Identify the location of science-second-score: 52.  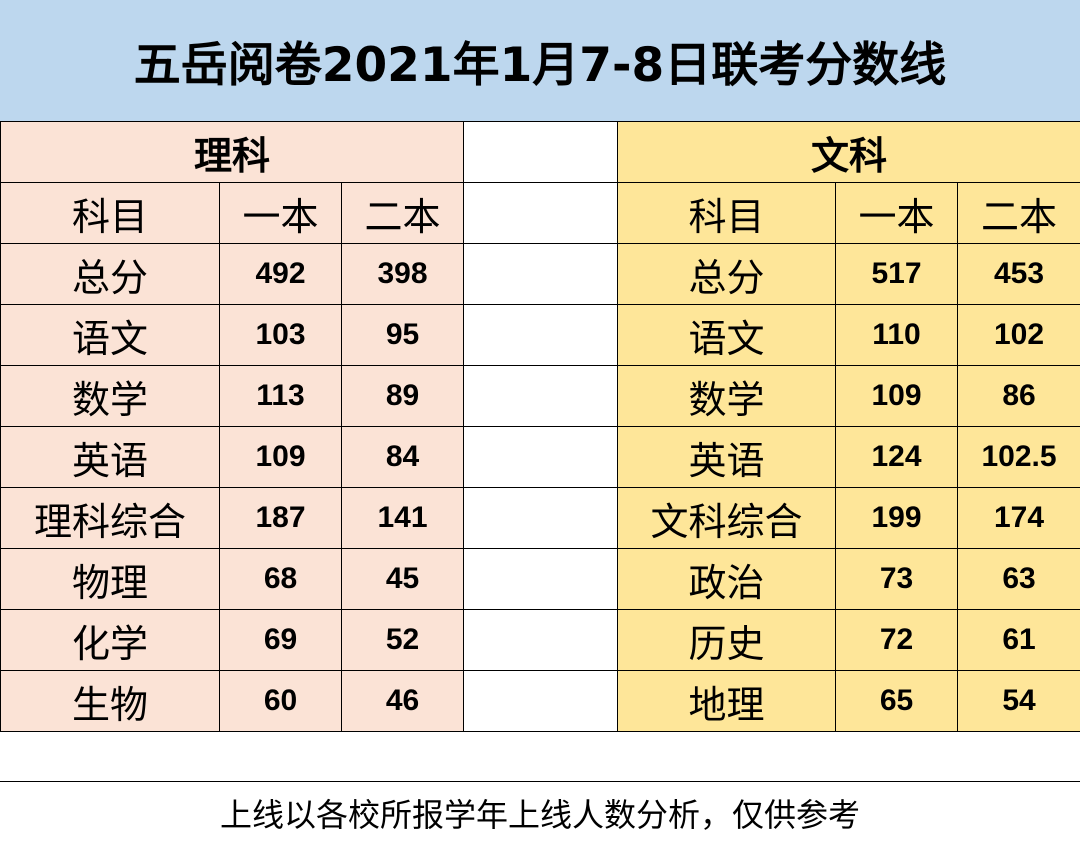
(403, 640).